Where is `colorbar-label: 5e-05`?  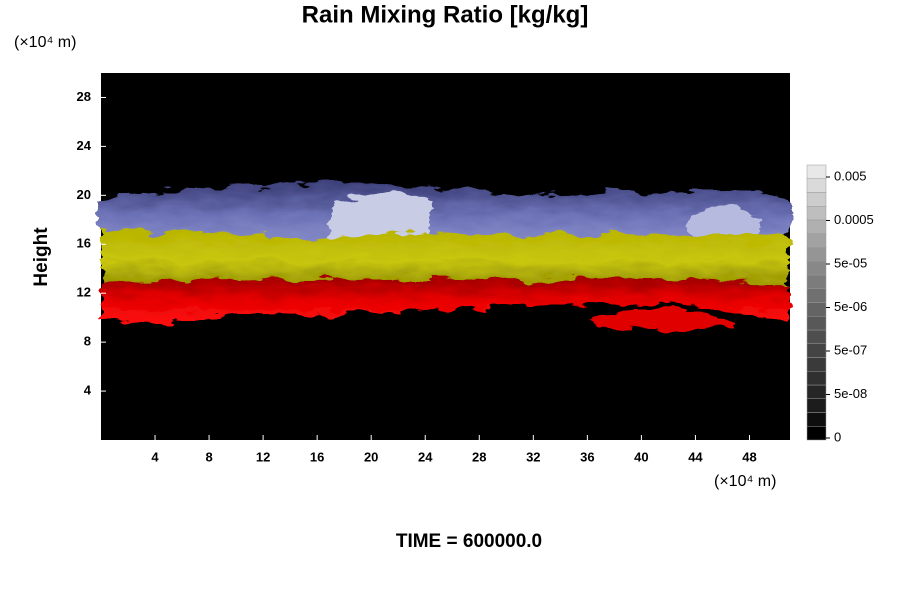 colorbar-label: 5e-05 is located at coordinates (850, 262).